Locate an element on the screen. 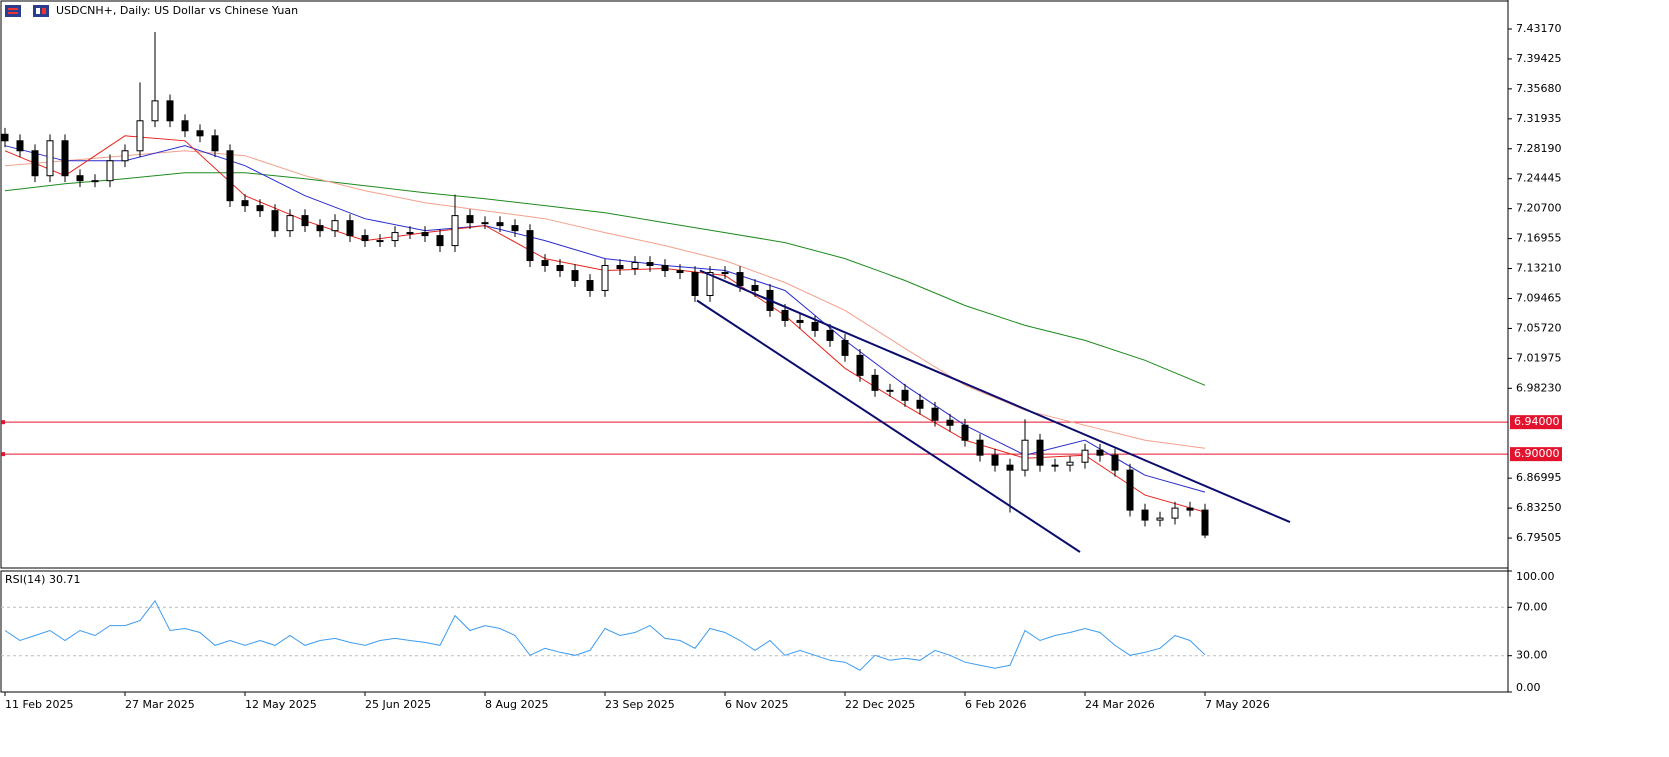  rsi-pane is located at coordinates (754, 631).